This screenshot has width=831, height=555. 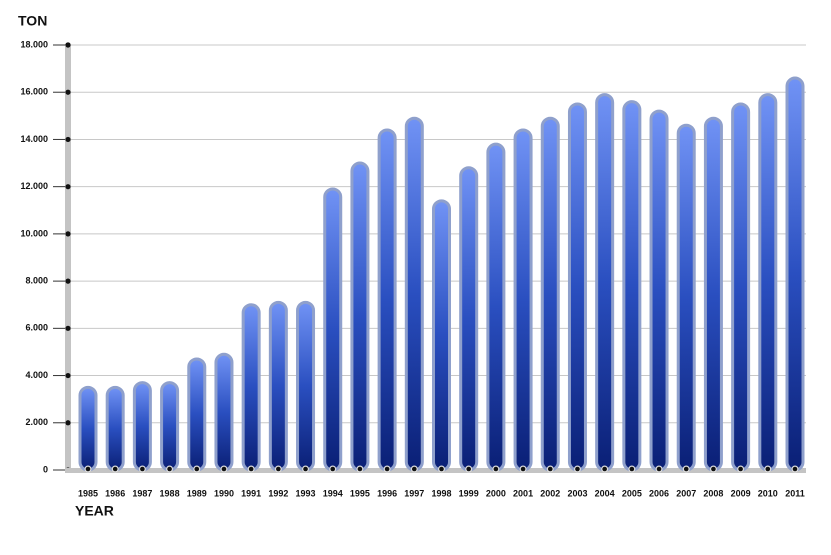 I want to click on x-tick-label: 1985, so click(x=88, y=493).